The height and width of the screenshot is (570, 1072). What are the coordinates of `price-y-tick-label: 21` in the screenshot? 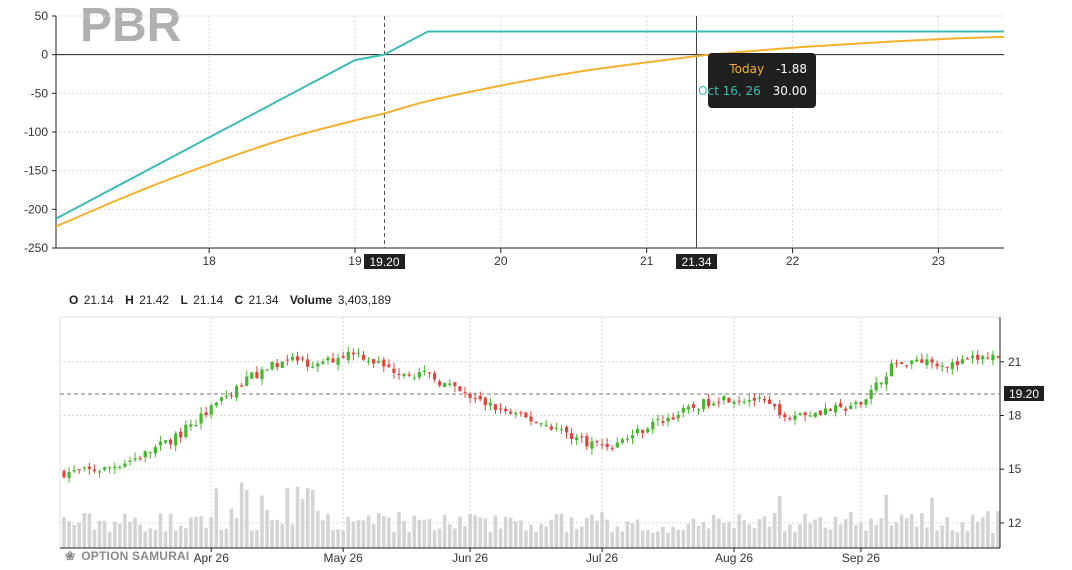 It's located at (1015, 362).